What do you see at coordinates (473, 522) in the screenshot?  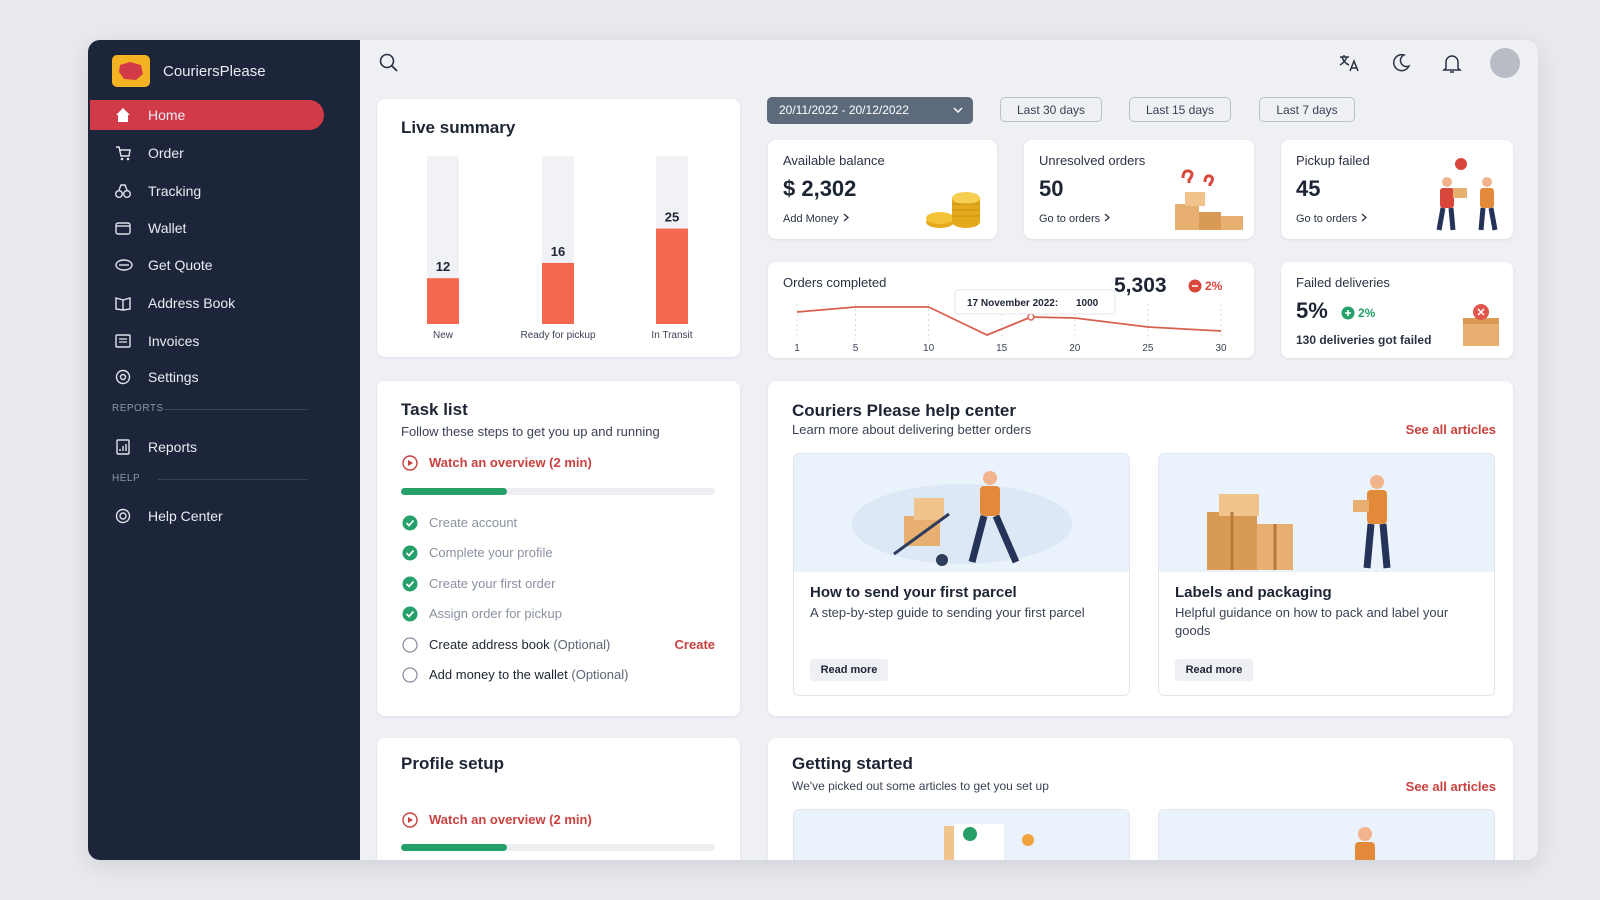 I see `task-label: Create account` at bounding box center [473, 522].